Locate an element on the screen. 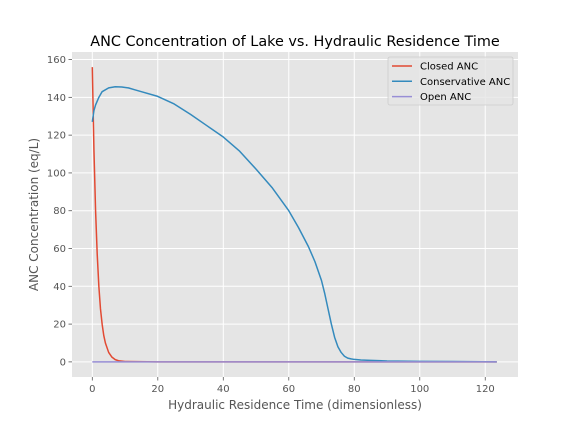 The width and height of the screenshot is (576, 432). y-axis-label: ANC Concentration (eq/L) is located at coordinates (34, 214).